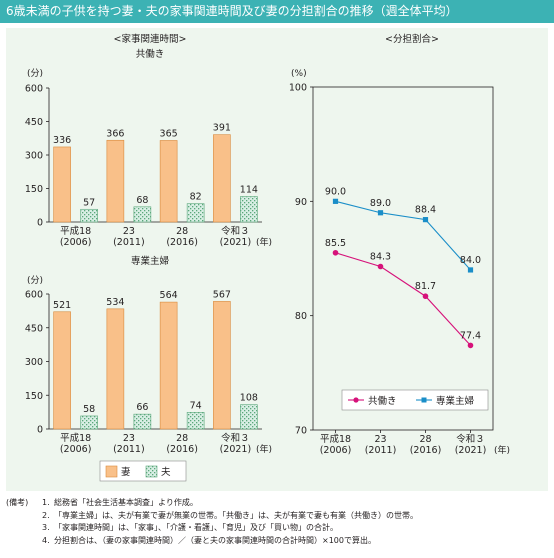 This screenshot has width=554, height=558. I want to click on page-title: 6歳未満の子供を持つ妻・夫の家事関連時間及び妻の分担割合の推移（週全体平均）, so click(277, 11).